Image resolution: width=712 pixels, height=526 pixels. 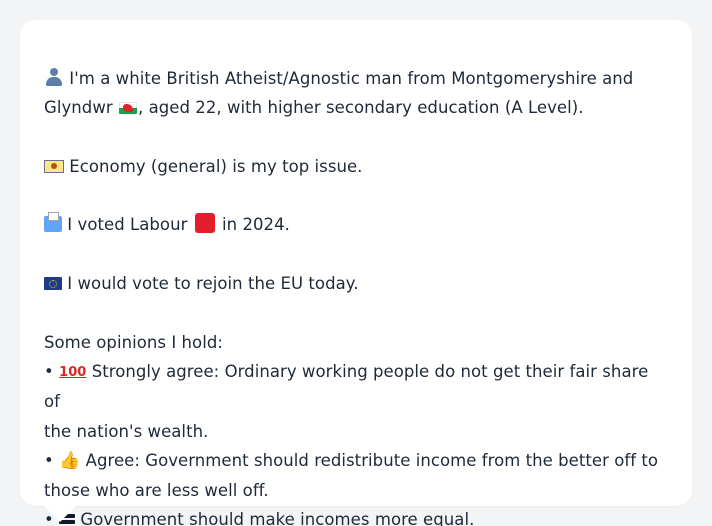 What do you see at coordinates (70, 460) in the screenshot?
I see `thumbs-up-icon: 👍` at bounding box center [70, 460].